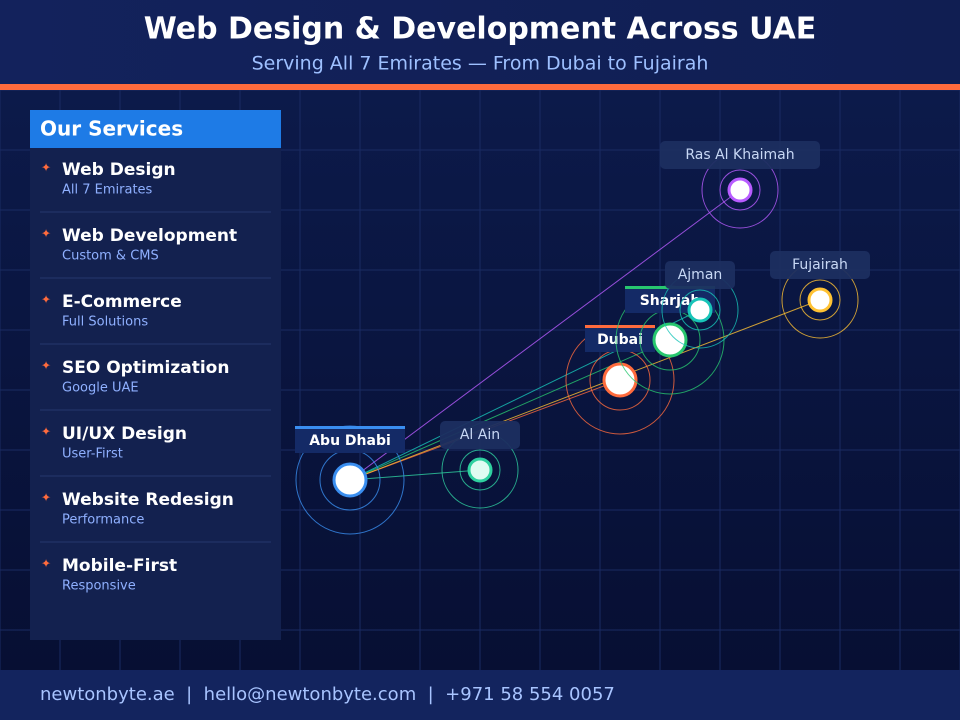  What do you see at coordinates (119, 170) in the screenshot?
I see `service-name: Web Design` at bounding box center [119, 170].